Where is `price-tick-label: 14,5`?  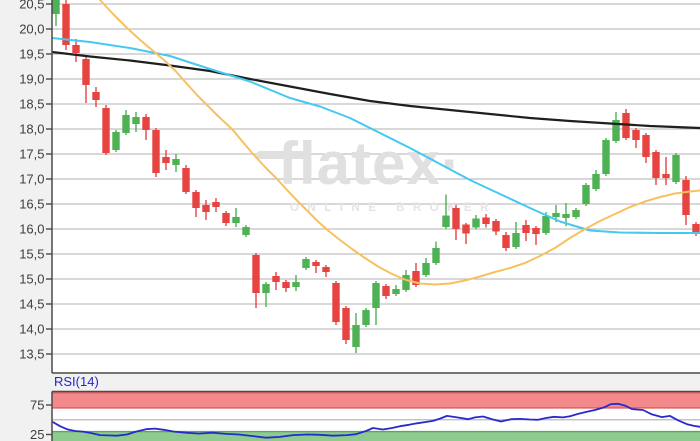 price-tick-label: 14,5 is located at coordinates (31, 304).